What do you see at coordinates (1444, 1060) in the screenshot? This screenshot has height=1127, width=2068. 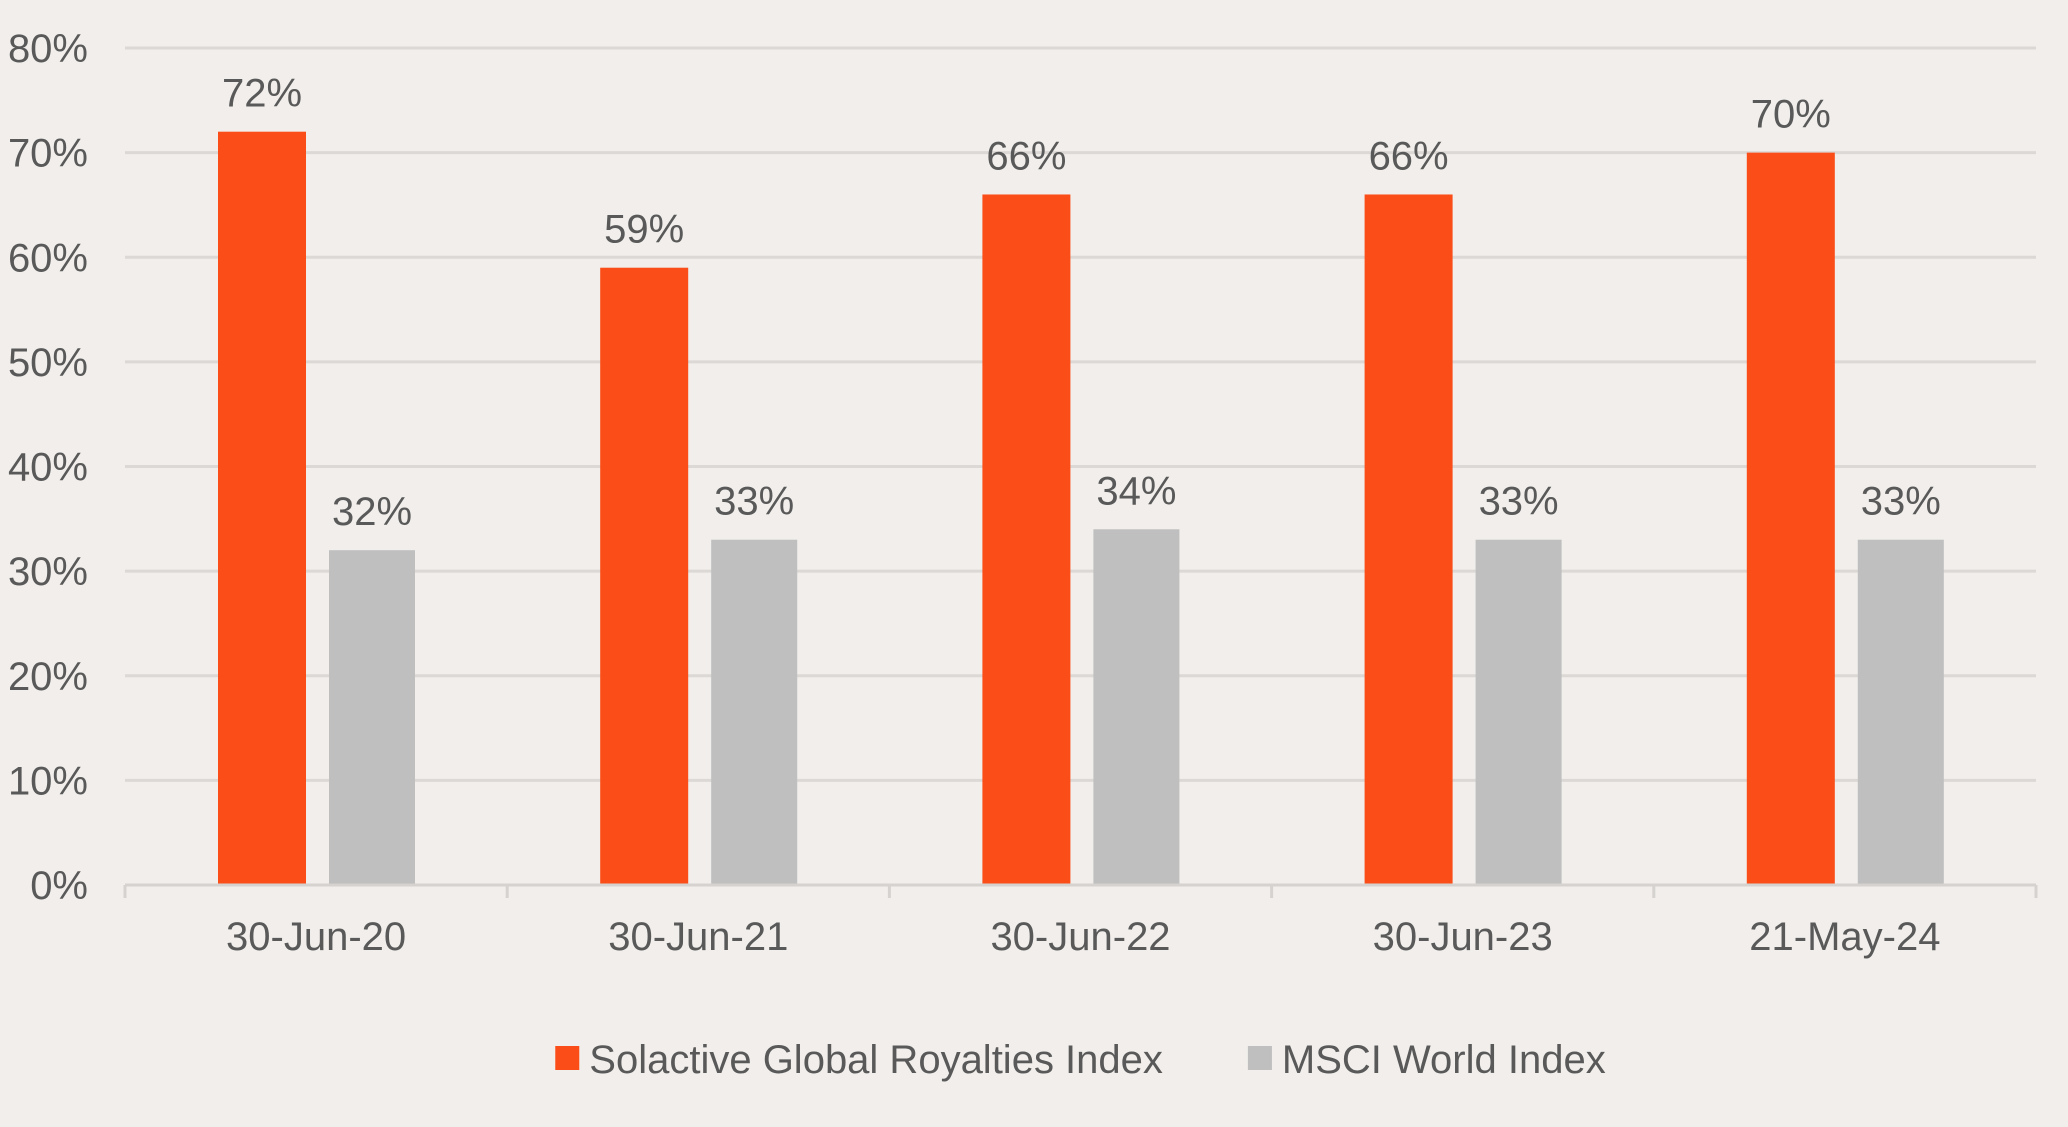 I see `legend-label: MSCI World Index` at bounding box center [1444, 1060].